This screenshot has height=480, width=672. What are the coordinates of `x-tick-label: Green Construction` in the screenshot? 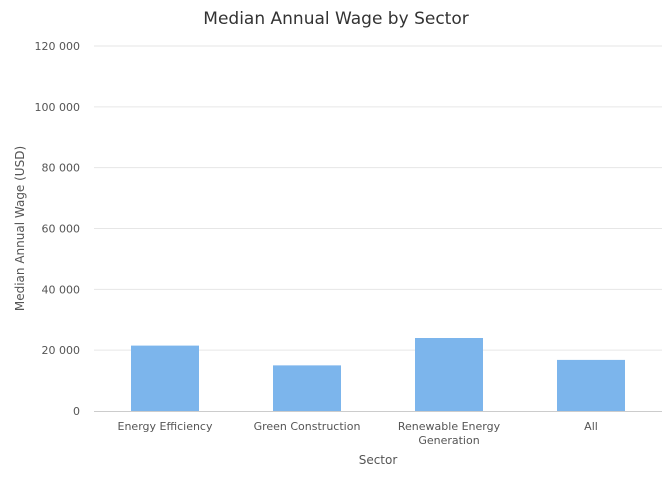 It's located at (307, 426).